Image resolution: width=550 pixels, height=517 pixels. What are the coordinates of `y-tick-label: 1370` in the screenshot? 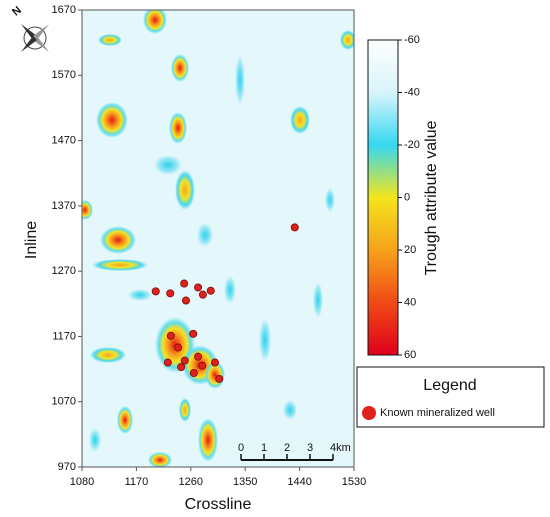 It's located at (64, 206).